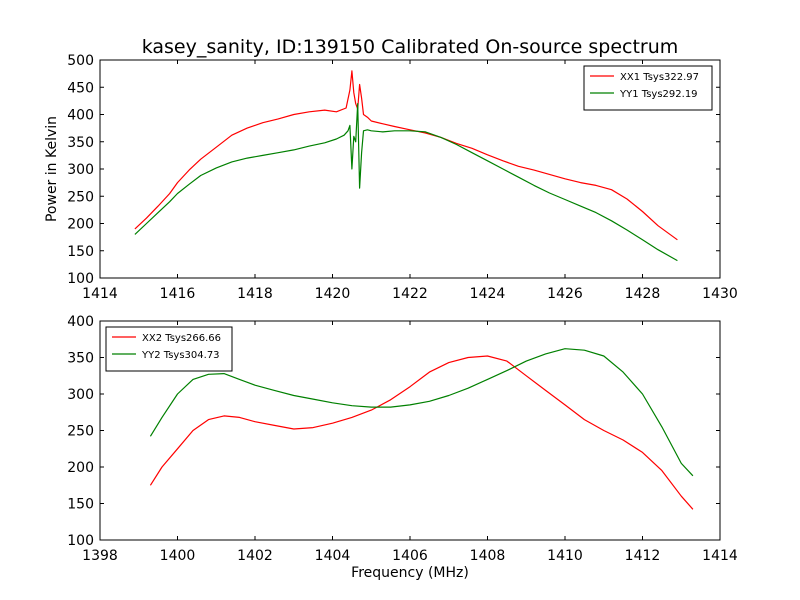  What do you see at coordinates (255, 294) in the screenshot?
I see `x-tick-label: 1418` at bounding box center [255, 294].